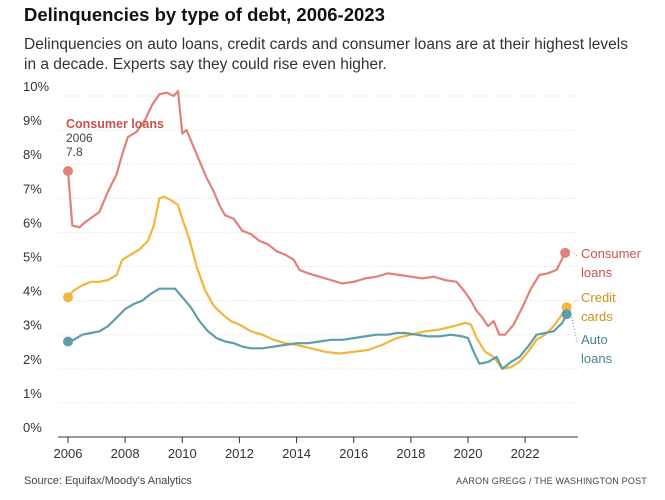  What do you see at coordinates (32, 325) in the screenshot?
I see `y-tick-label: 3%` at bounding box center [32, 325].